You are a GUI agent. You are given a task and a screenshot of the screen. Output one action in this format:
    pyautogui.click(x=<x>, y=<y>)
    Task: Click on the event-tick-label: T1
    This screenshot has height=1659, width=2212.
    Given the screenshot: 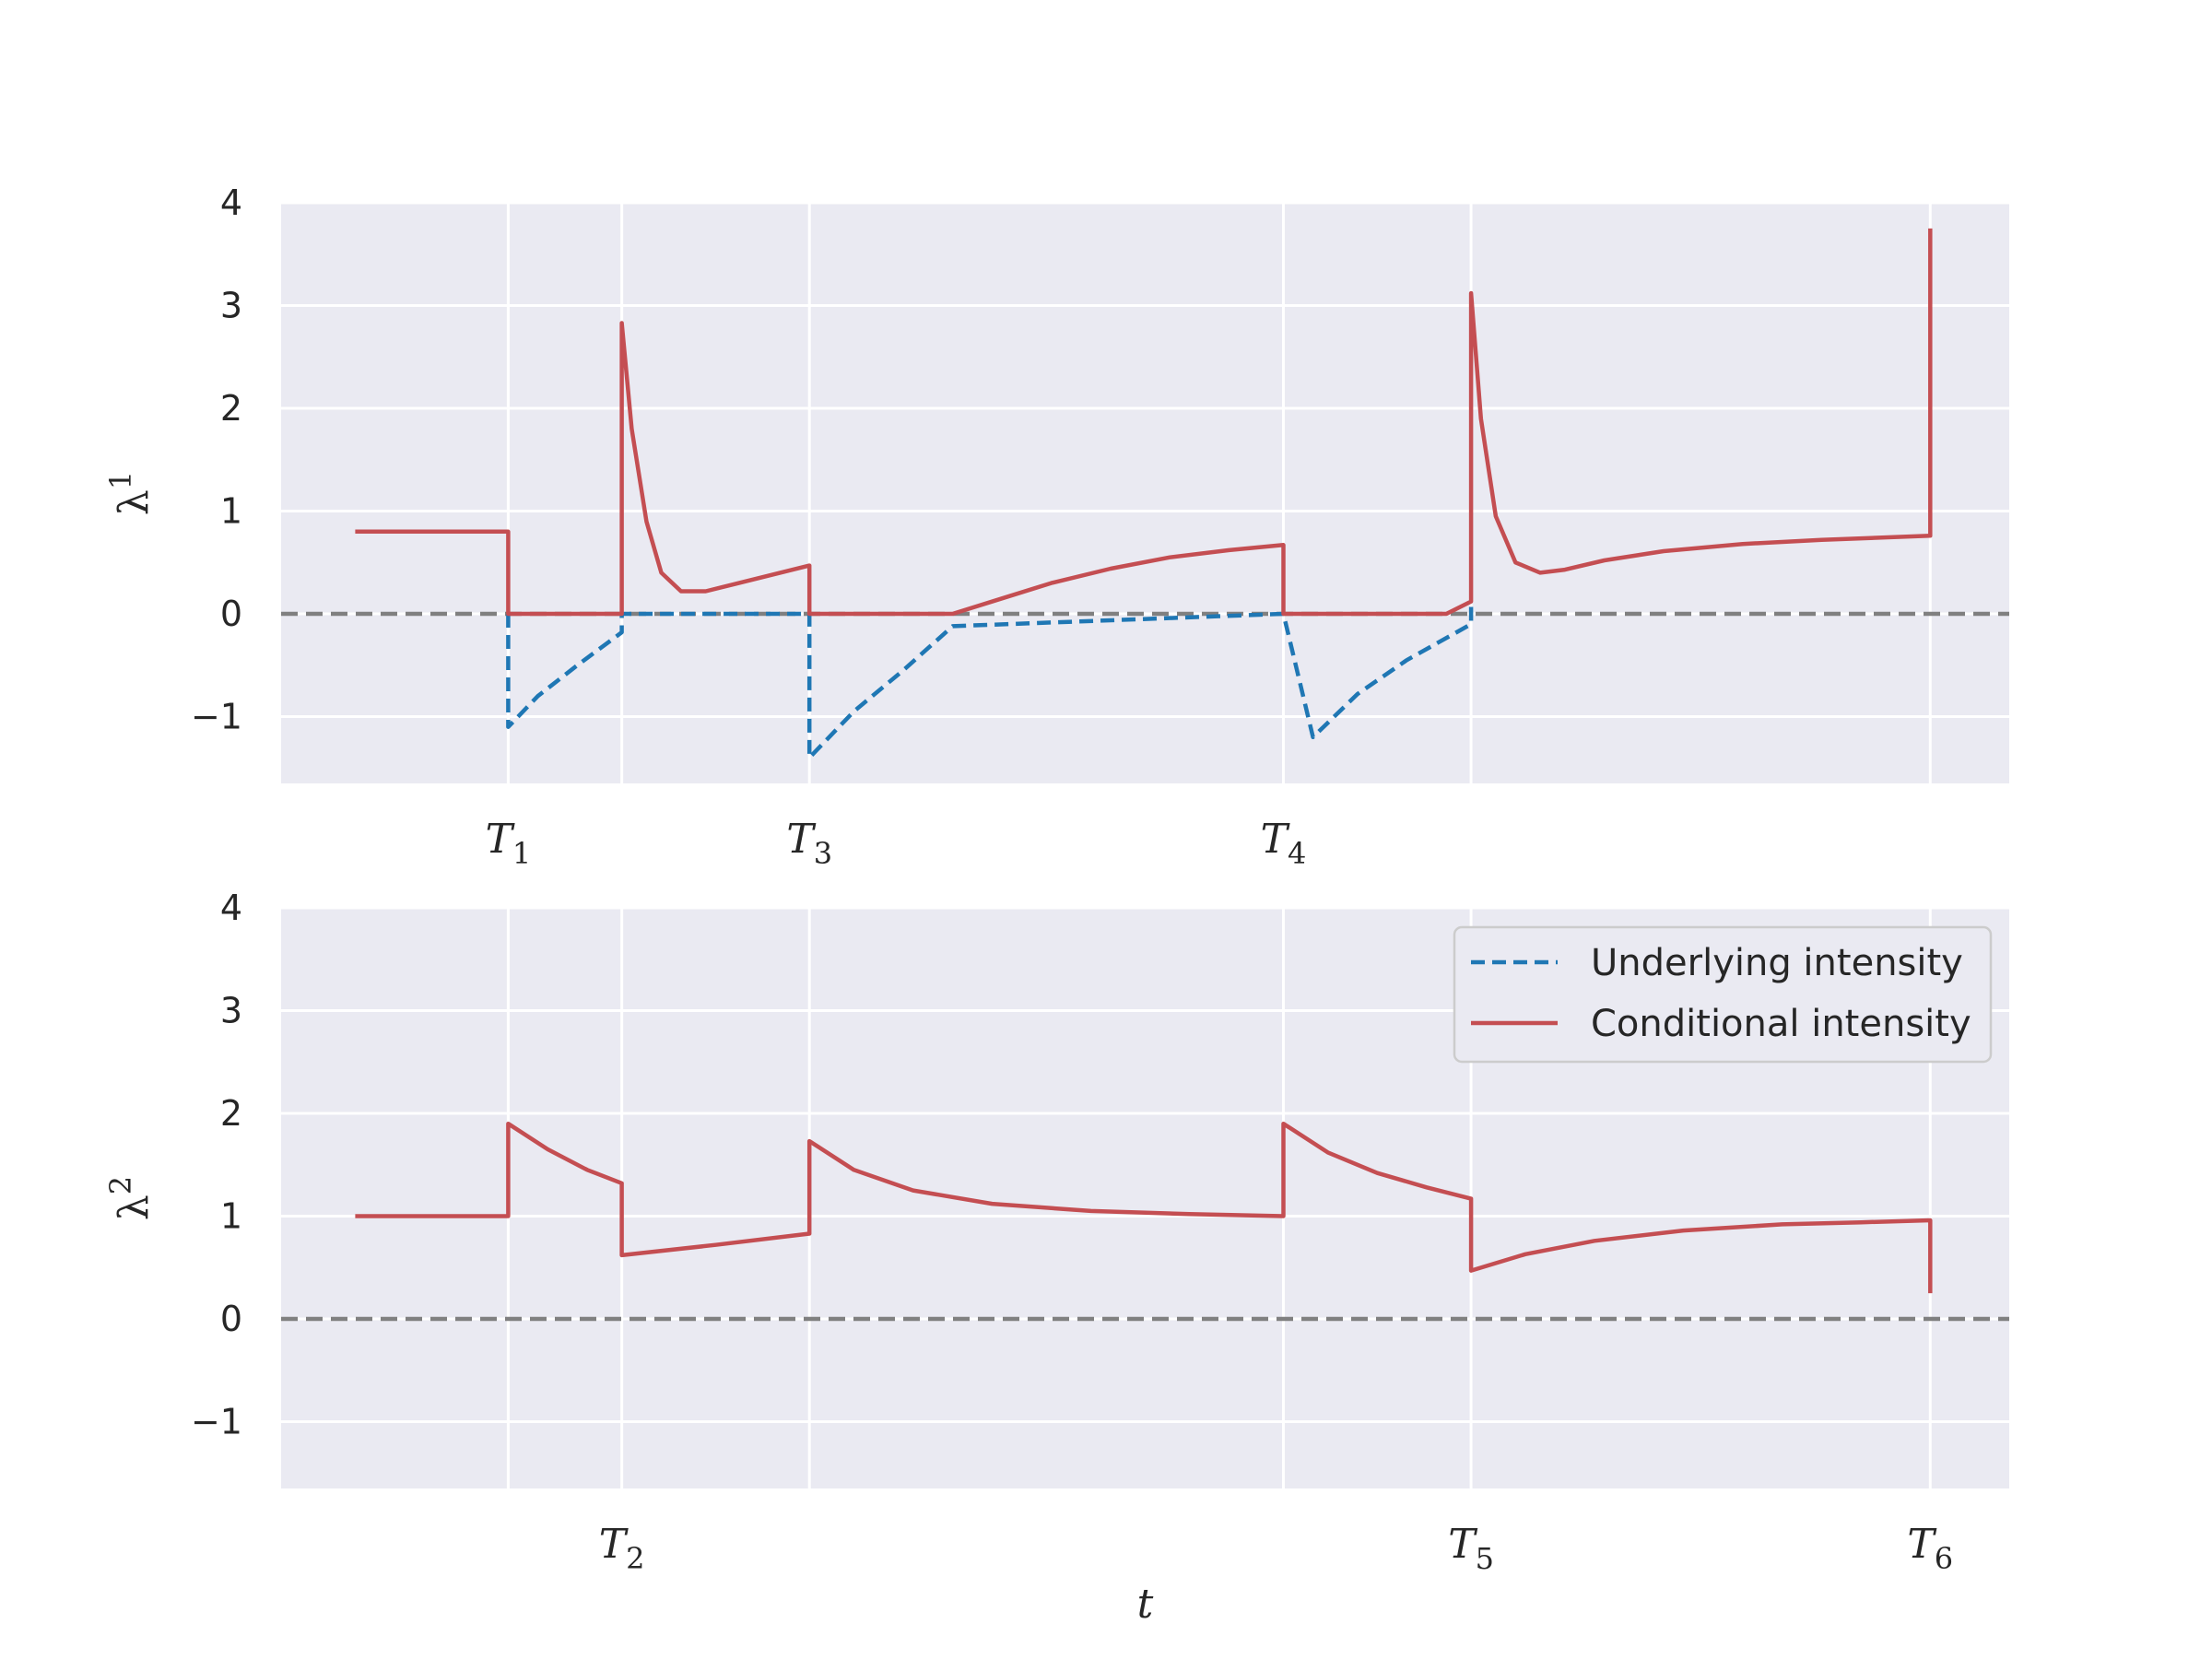 What is the action you would take?
    pyautogui.click(x=509, y=843)
    